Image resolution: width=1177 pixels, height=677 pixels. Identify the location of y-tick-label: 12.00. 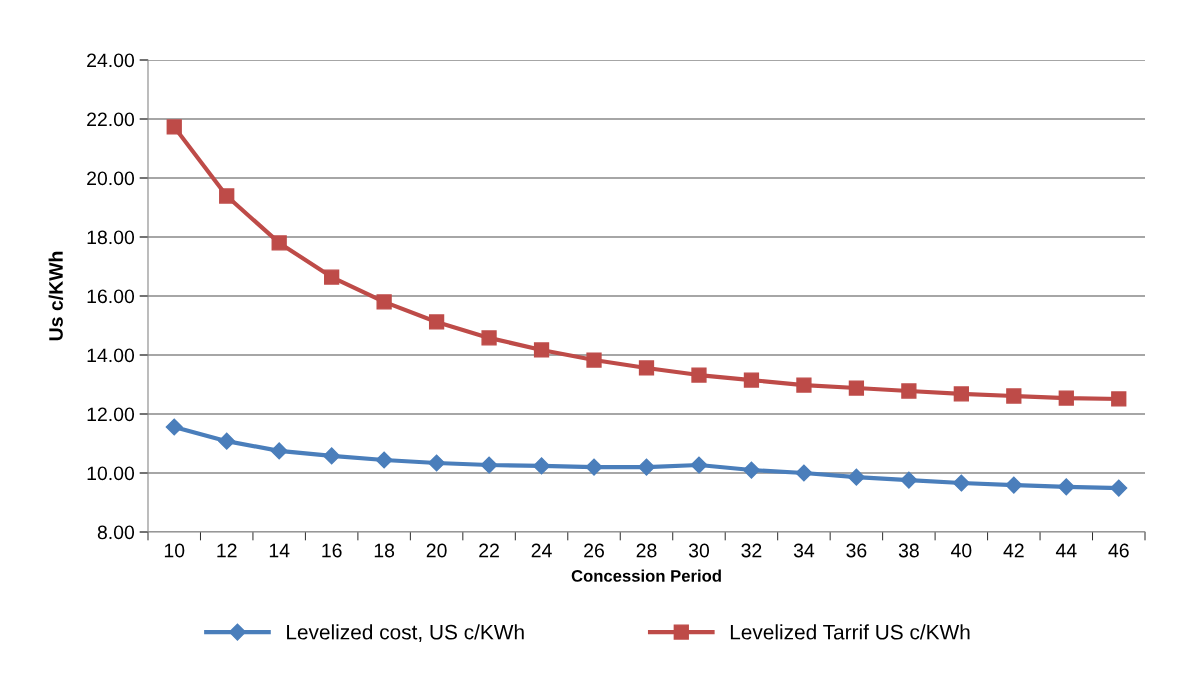
(111, 414).